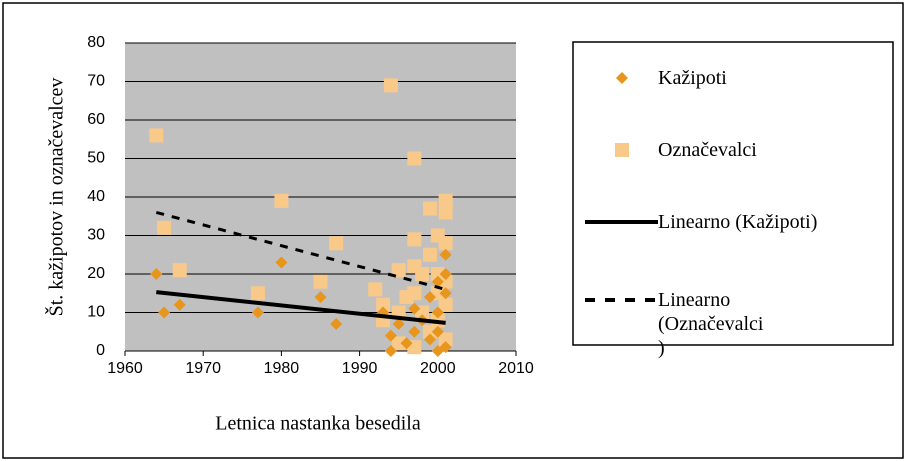 The width and height of the screenshot is (906, 461). I want to click on y-tick-label: 20, so click(96, 273).